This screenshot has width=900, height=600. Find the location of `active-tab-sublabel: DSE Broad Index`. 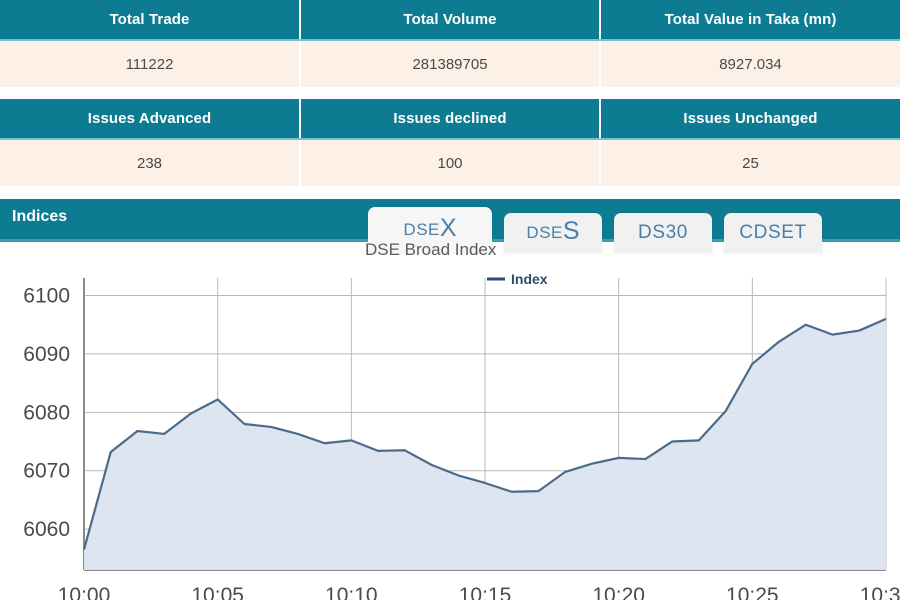

active-tab-sublabel: DSE Broad Index is located at coordinates (431, 249).